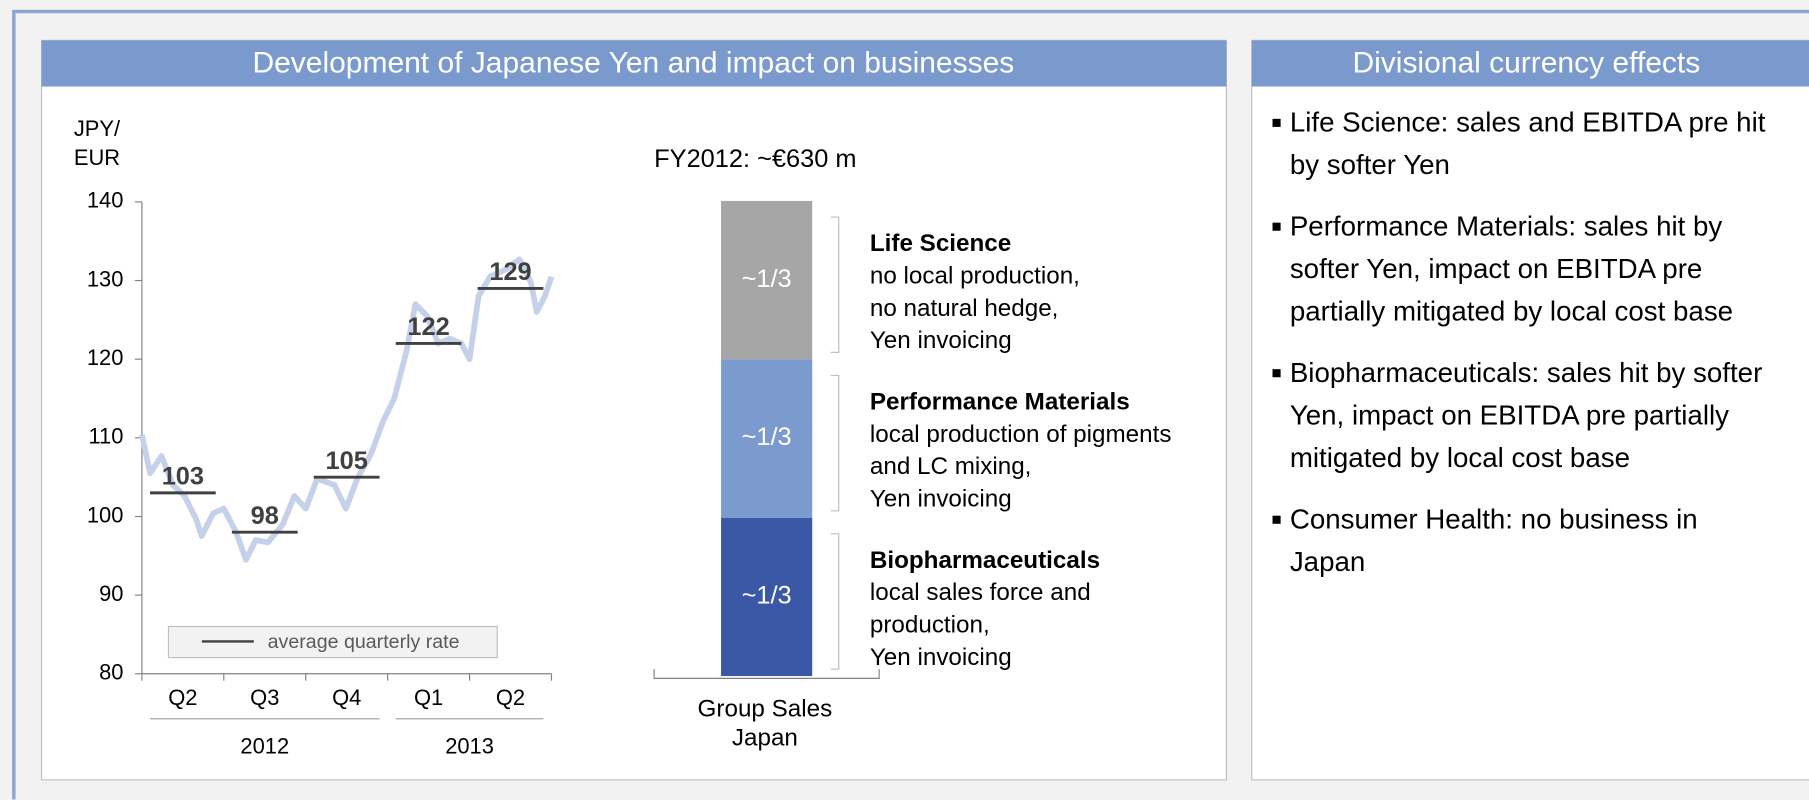 This screenshot has height=800, width=1809. Describe the element at coordinates (105, 200) in the screenshot. I see `y-tick-label: 140` at that location.